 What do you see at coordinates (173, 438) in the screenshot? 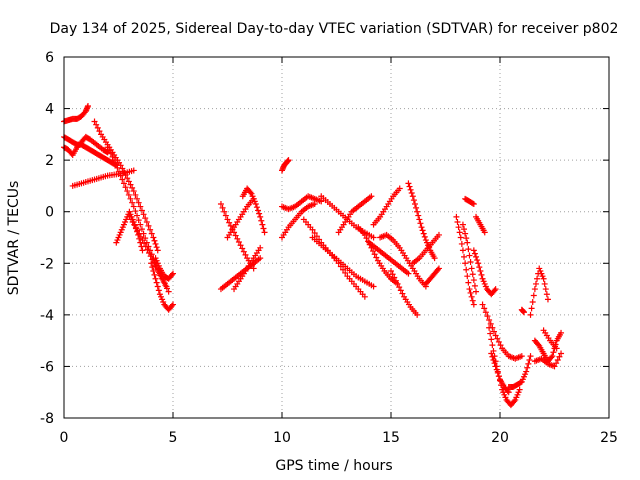
I see `x-tick-label: 5` at bounding box center [173, 438].